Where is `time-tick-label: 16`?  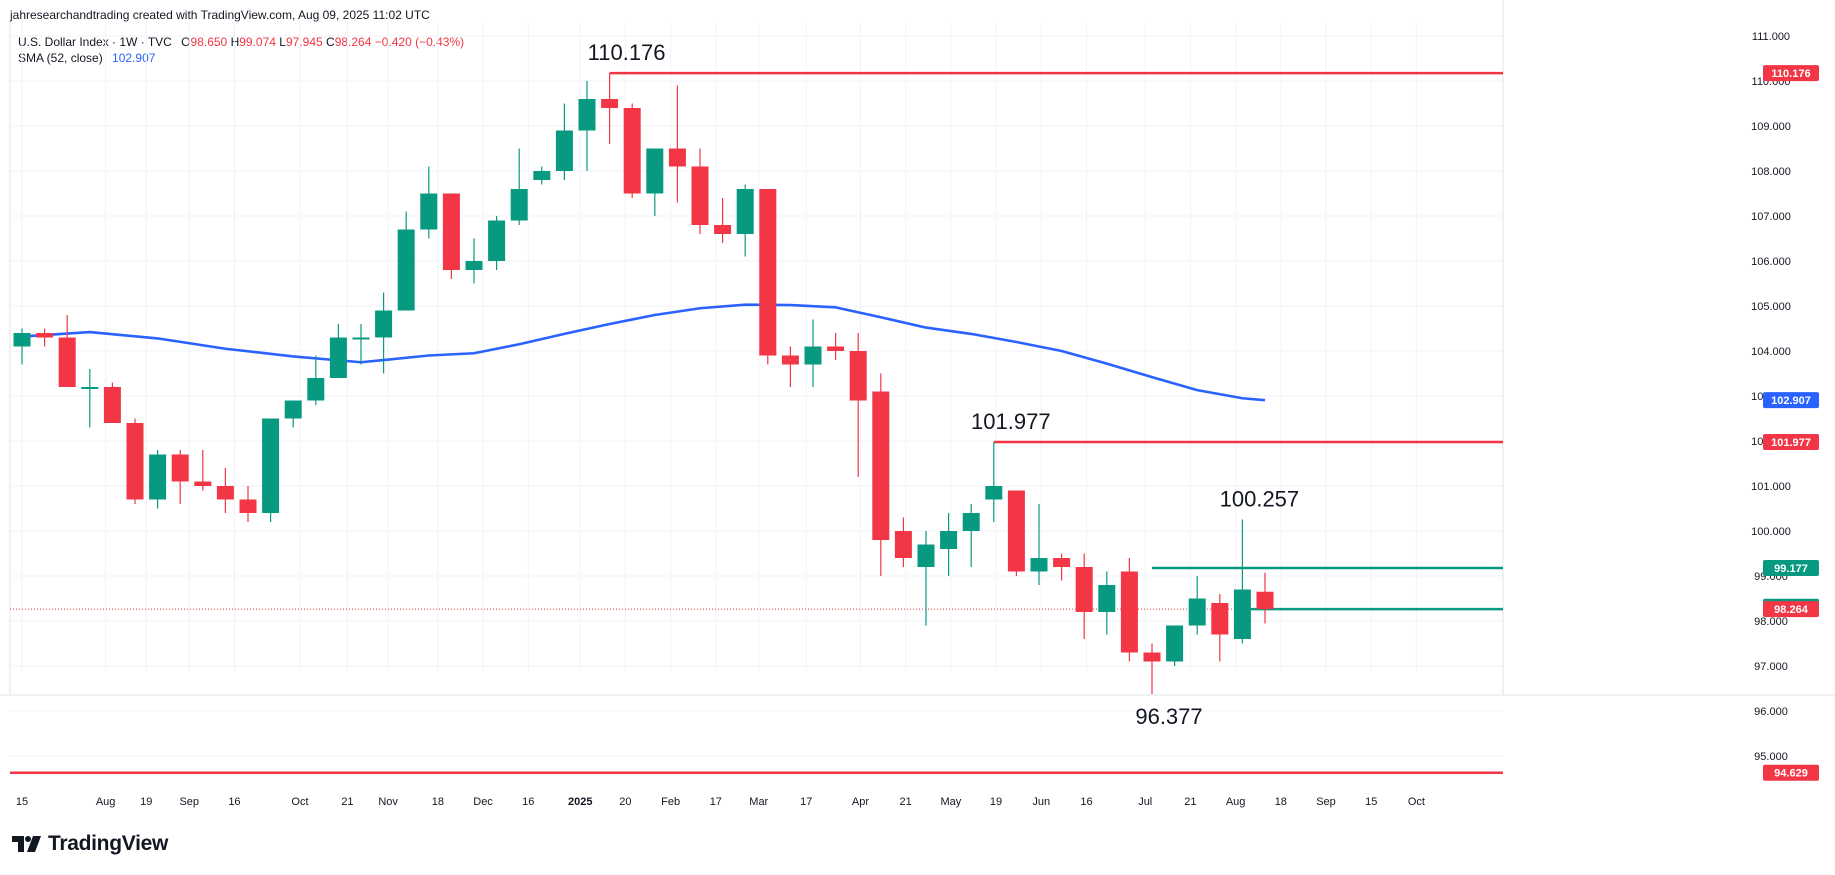
time-tick-label: 16 is located at coordinates (528, 802).